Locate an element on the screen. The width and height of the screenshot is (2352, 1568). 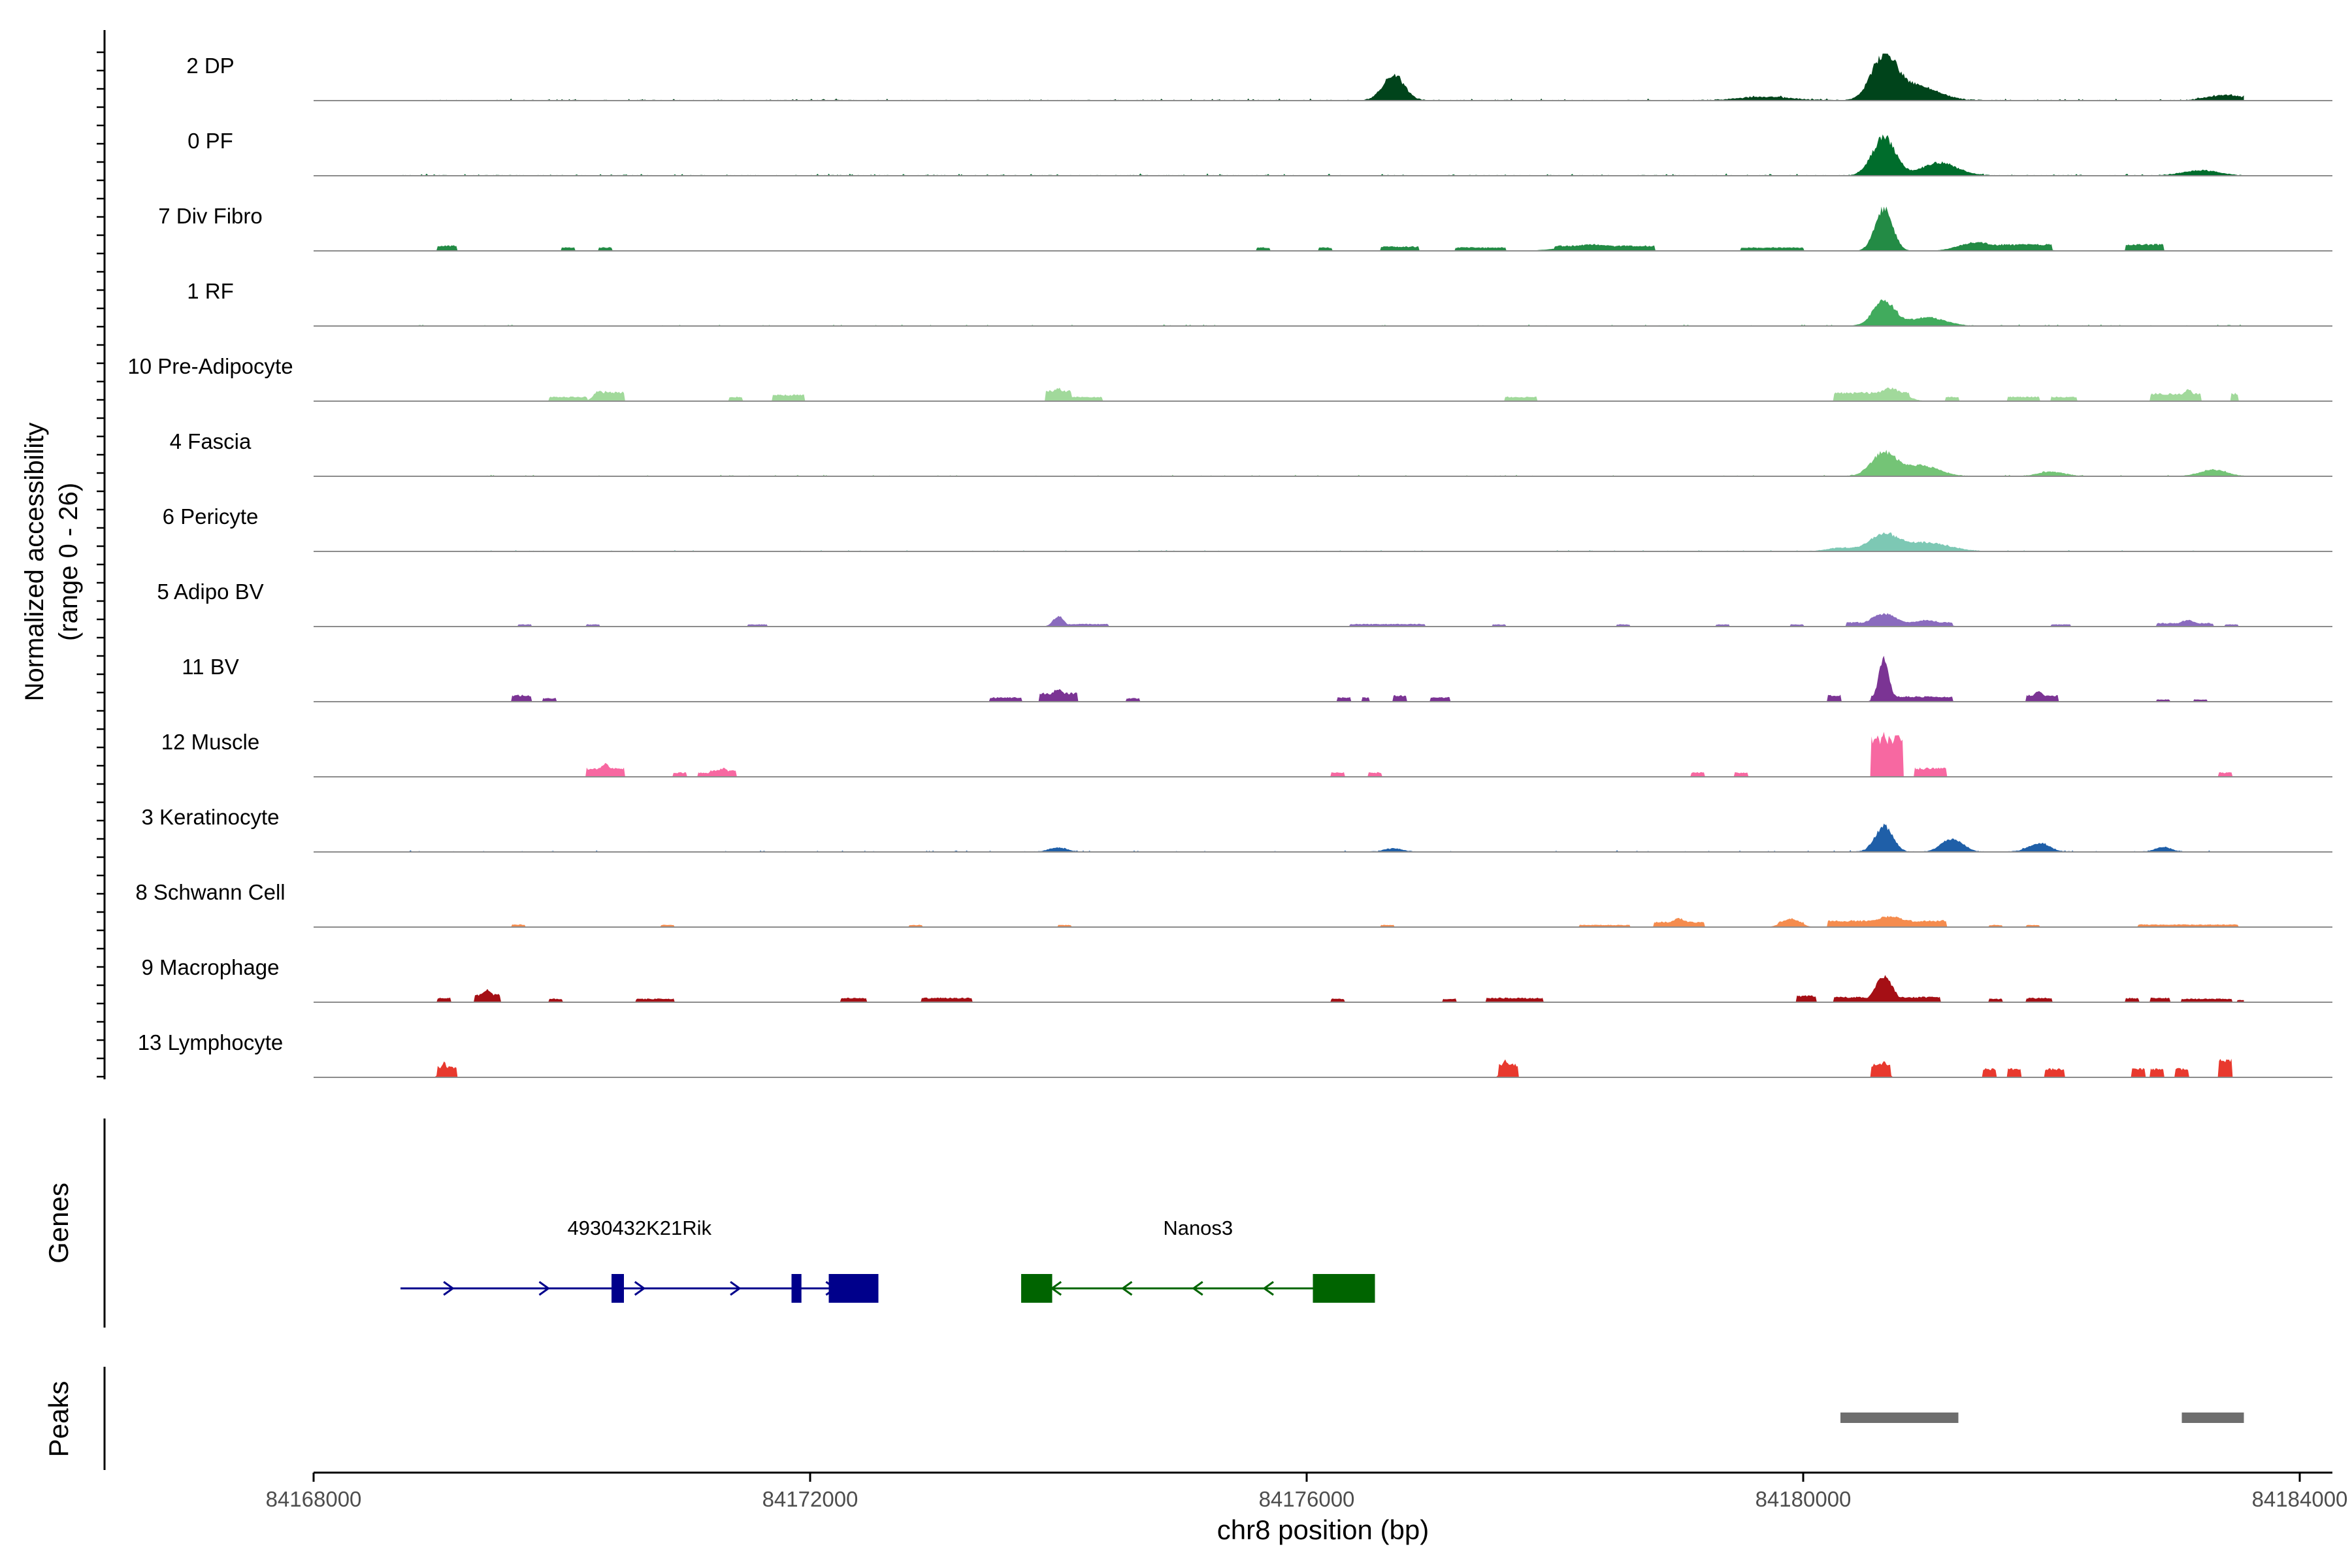
peak-annotations is located at coordinates (2042, 1418).